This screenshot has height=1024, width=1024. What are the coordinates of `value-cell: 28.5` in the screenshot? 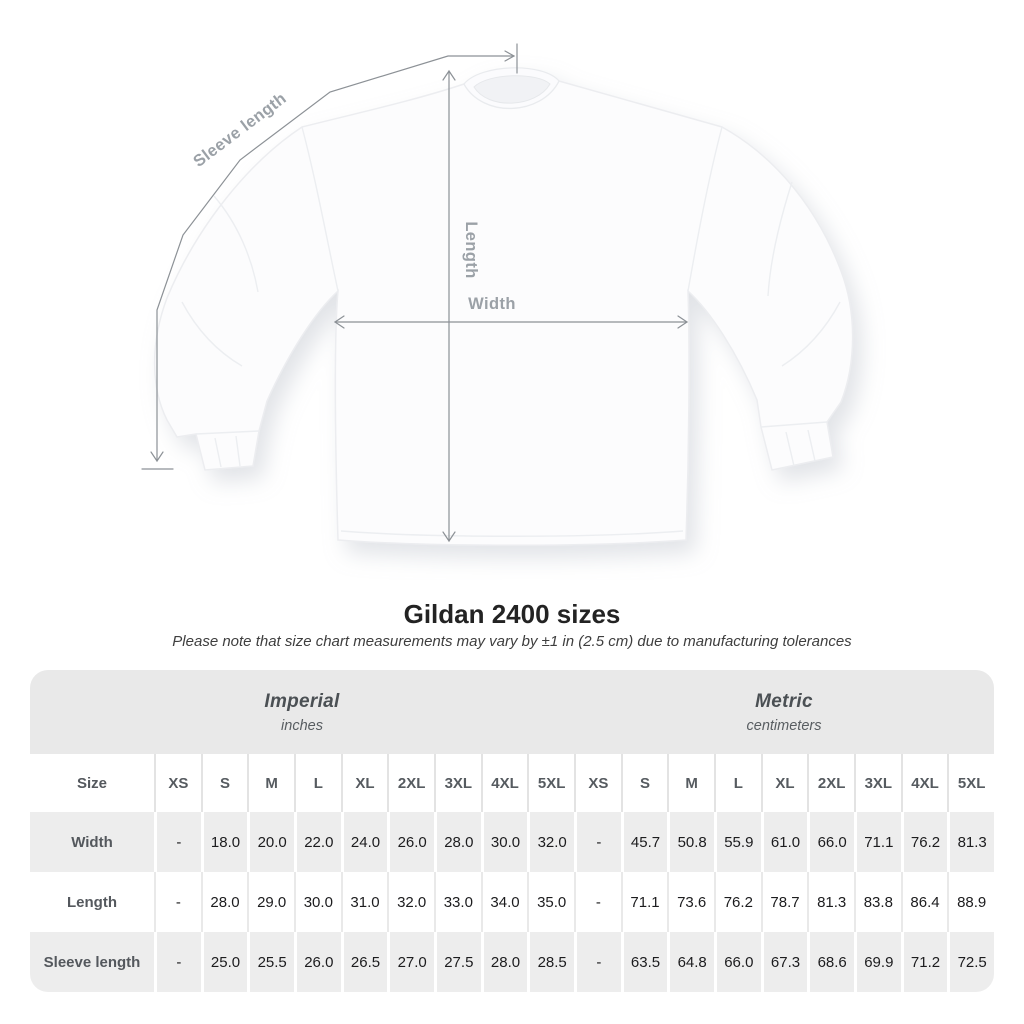 It's located at (550, 962).